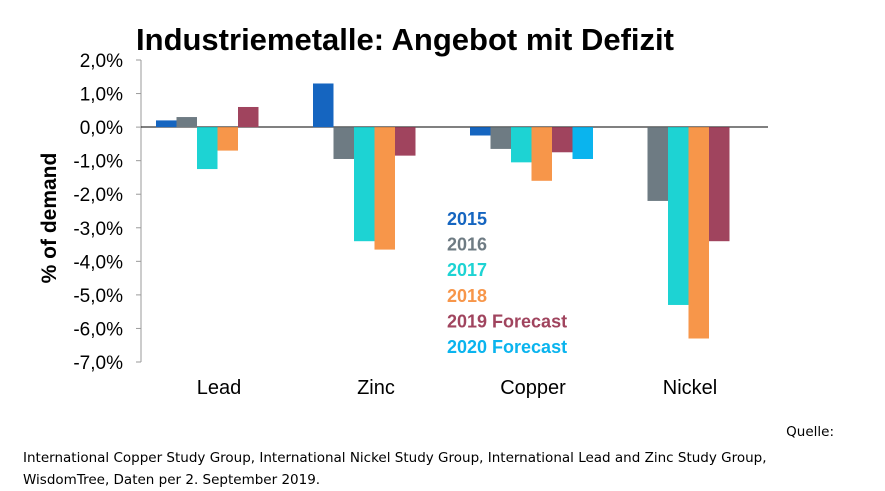  I want to click on legend-item: 2015, so click(467, 219).